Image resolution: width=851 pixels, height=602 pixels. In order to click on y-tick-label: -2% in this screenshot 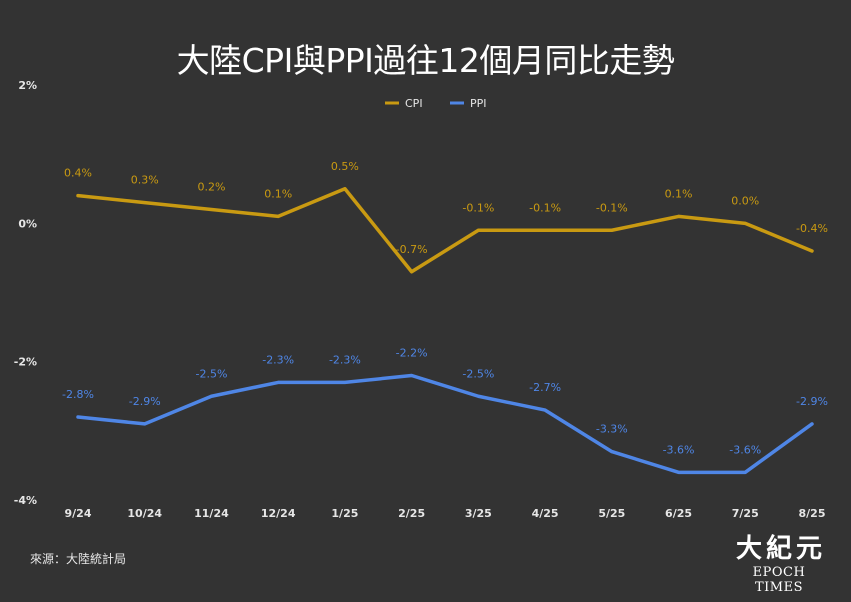, I will do `click(25, 362)`.